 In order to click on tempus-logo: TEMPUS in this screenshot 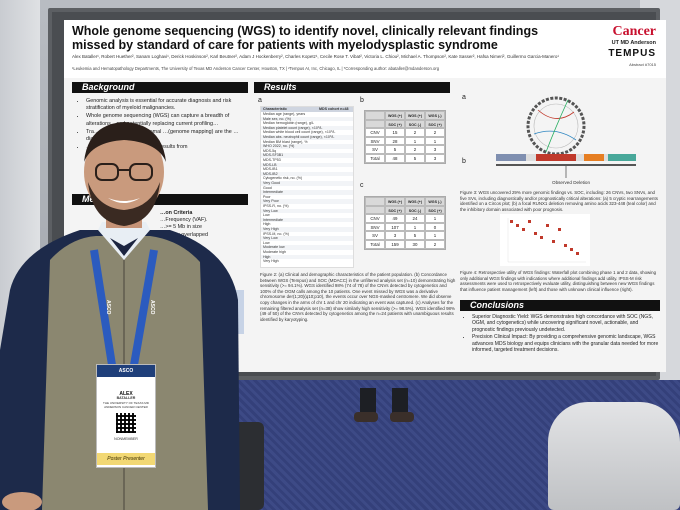, I will do `click(632, 53)`.